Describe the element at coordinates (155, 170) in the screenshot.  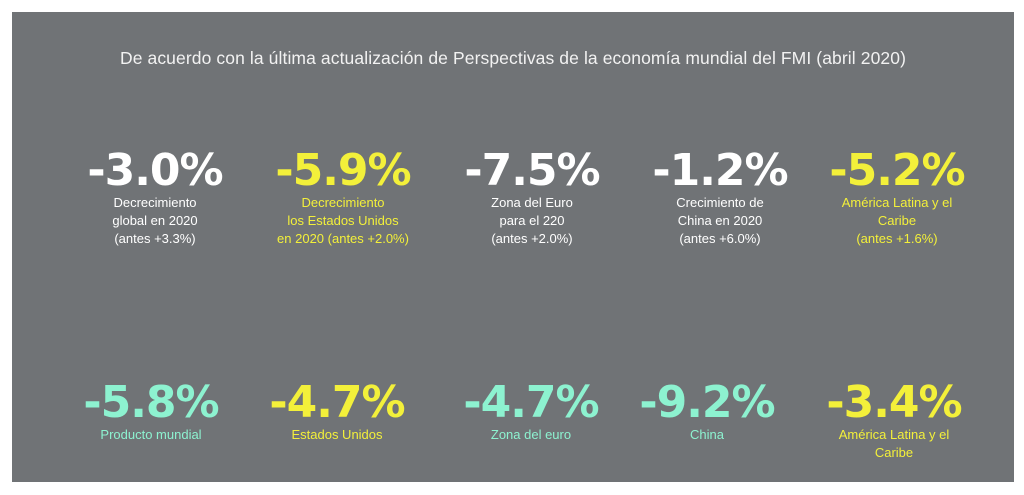
I see `stat-value: -3.0%` at that location.